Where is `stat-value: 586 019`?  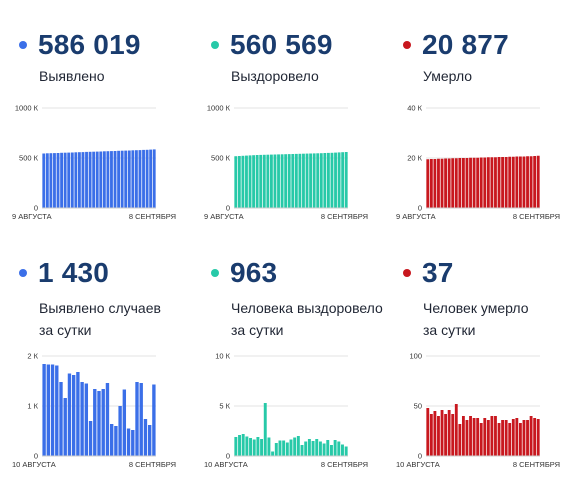 stat-value: 586 019 is located at coordinates (89, 44).